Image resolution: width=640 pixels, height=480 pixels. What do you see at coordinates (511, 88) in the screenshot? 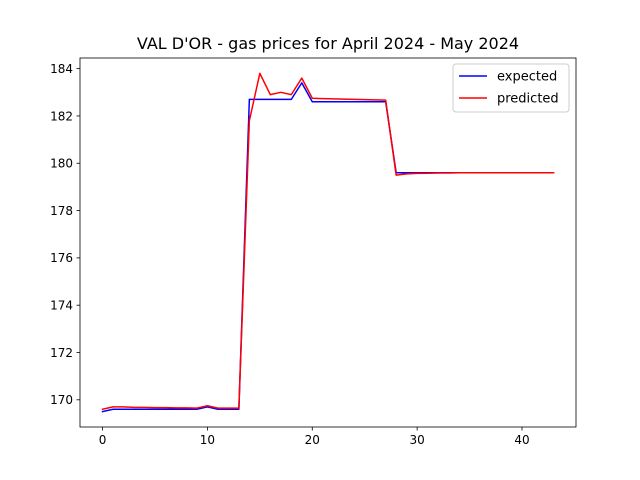
I see `legend: expected predicted` at bounding box center [511, 88].